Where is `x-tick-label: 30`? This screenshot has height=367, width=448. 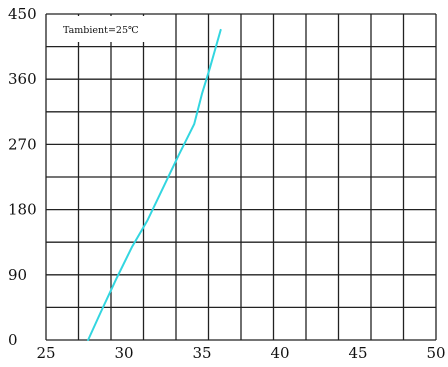 x-tick-label: 30 is located at coordinates (123, 353).